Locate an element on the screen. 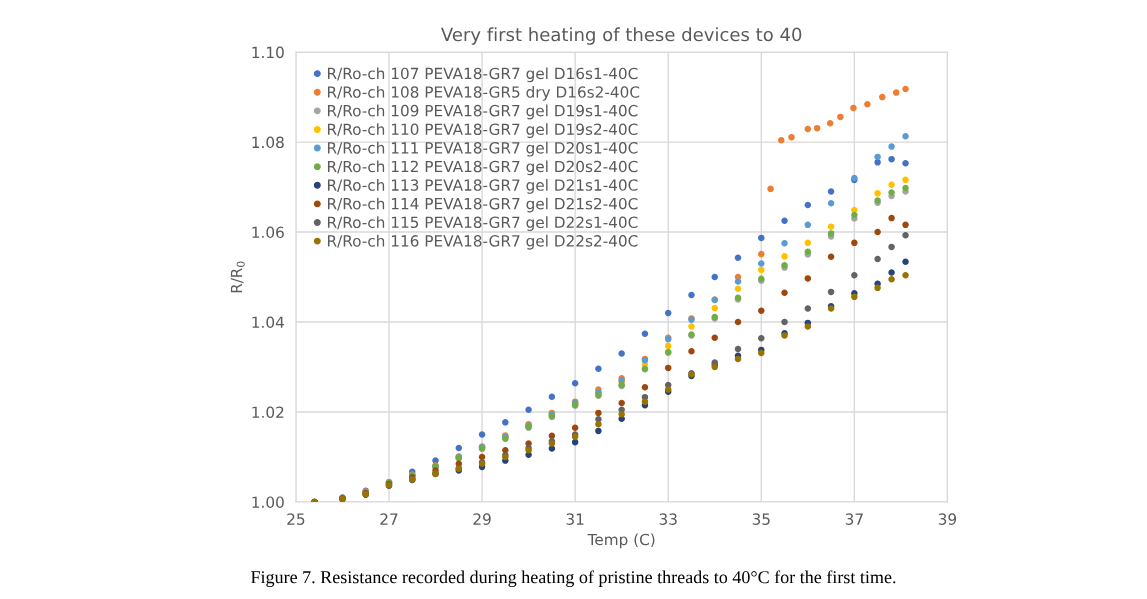  legend-label: R/Ro-ch 109 PEVA18-GR7 gel D19s1-40C is located at coordinates (482, 112).